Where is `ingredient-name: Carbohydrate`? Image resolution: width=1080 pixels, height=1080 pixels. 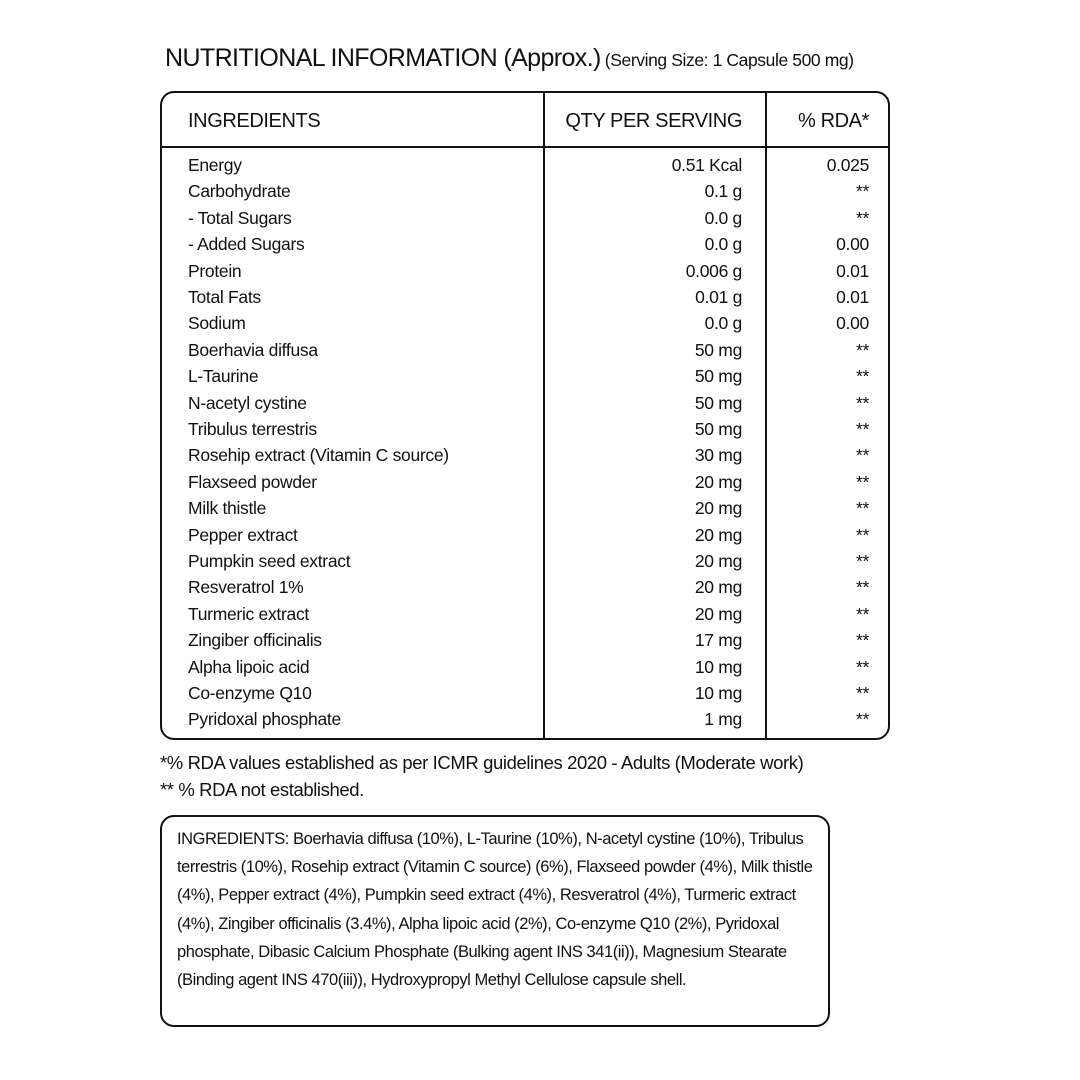 ingredient-name: Carbohydrate is located at coordinates (239, 191).